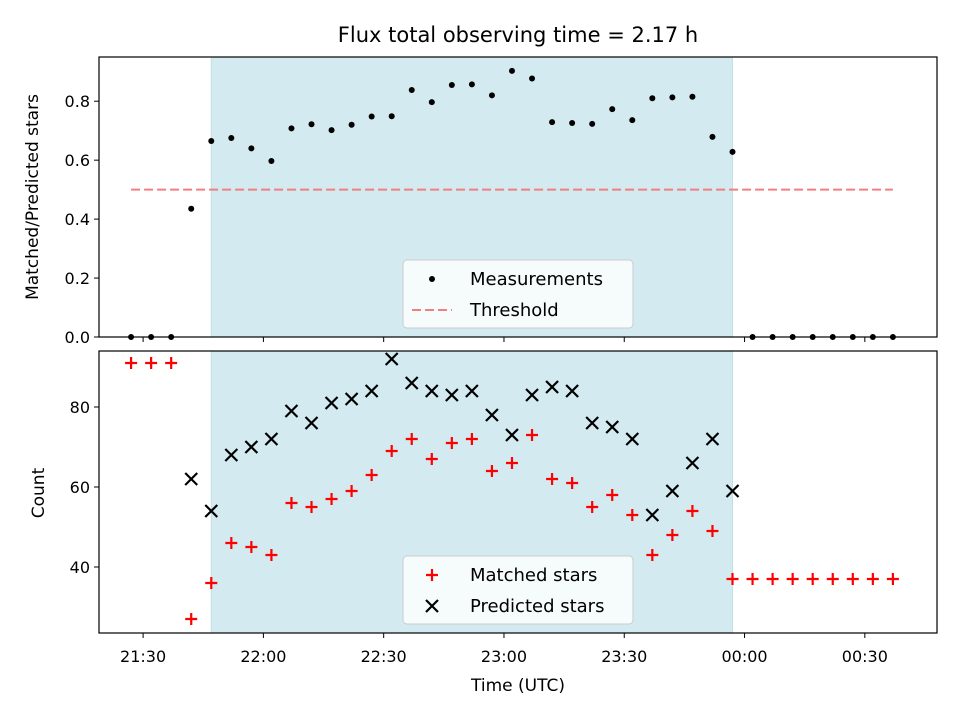  I want to click on x-tick-label: 23:00, so click(504, 656).